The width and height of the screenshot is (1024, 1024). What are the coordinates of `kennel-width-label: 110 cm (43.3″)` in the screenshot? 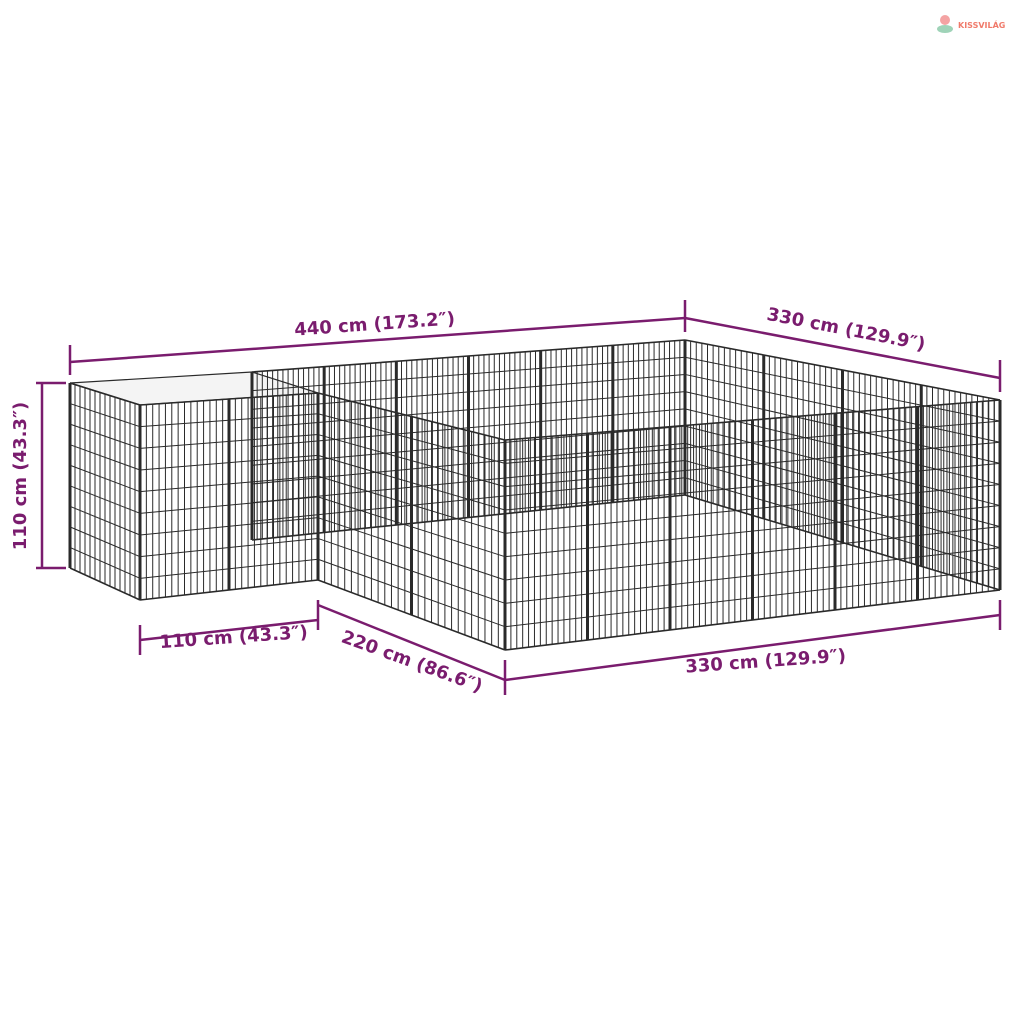 It's located at (234, 637).